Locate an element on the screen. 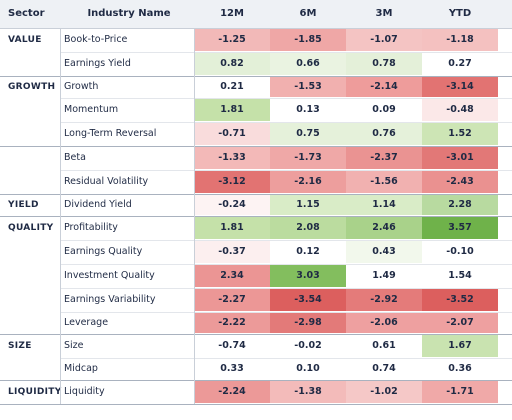 This screenshot has width=512, height=420. factor-value: 0.21 is located at coordinates (232, 86).